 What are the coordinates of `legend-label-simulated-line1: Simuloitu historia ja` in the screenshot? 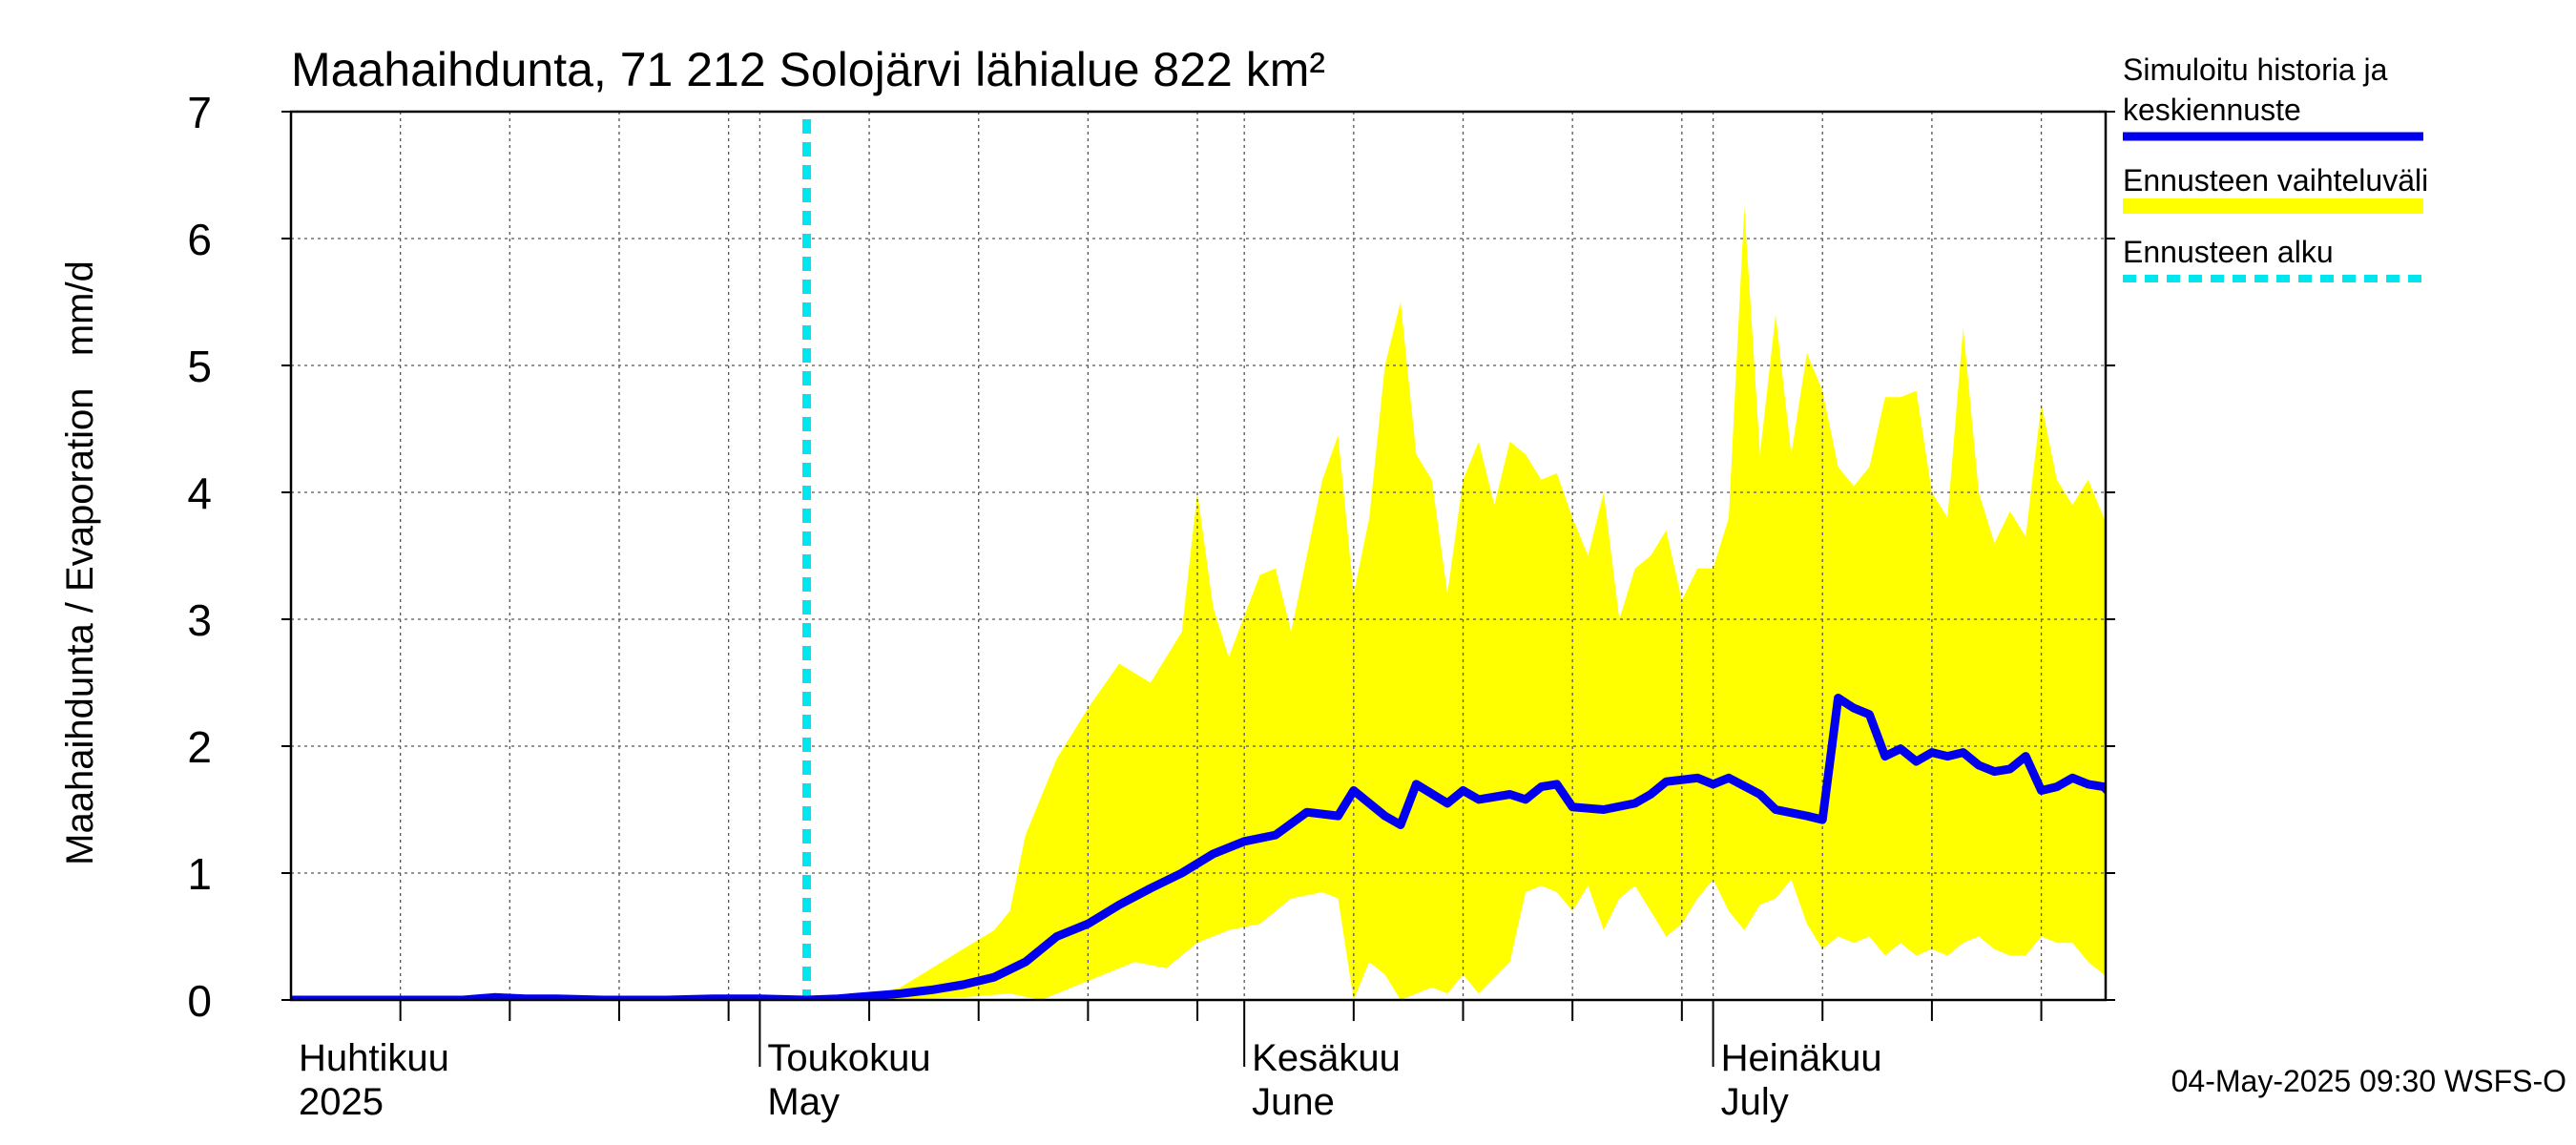 It's located at (2255, 69).